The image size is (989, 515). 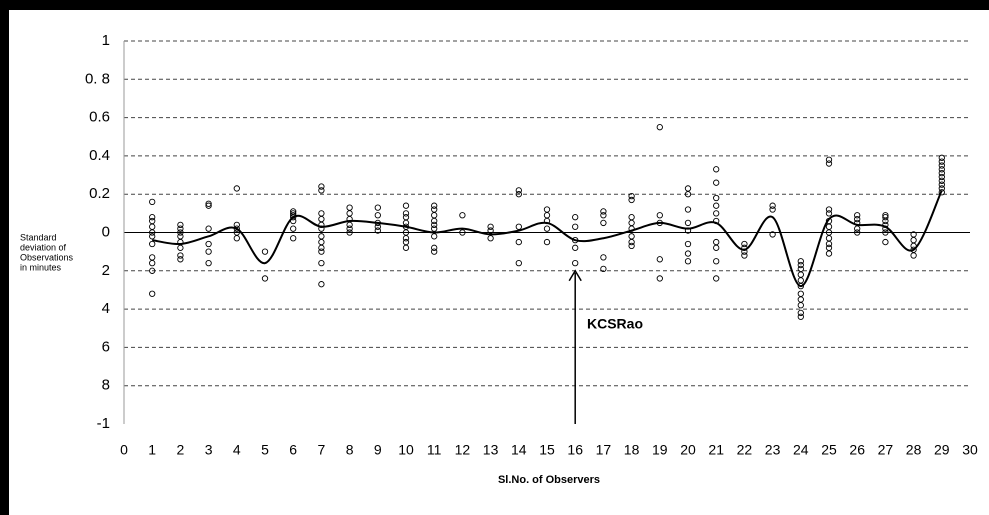 What do you see at coordinates (660, 450) in the screenshot?
I see `x-tick-label: 19` at bounding box center [660, 450].